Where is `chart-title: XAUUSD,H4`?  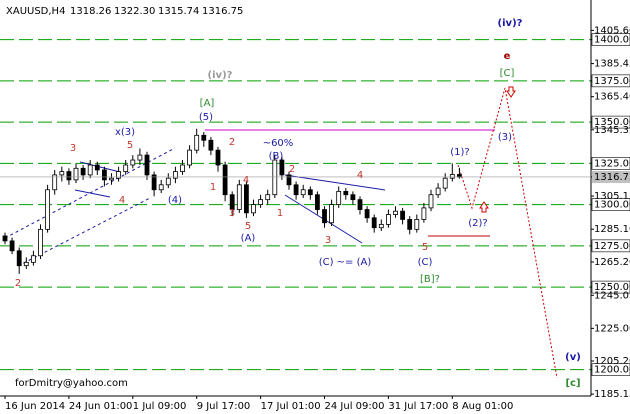
chart-title: XAUUSD,H4 is located at coordinates (35, 11).